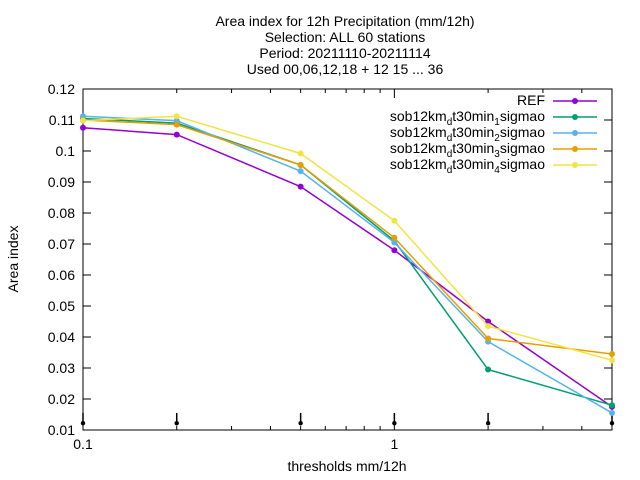 The width and height of the screenshot is (640, 480). What do you see at coordinates (61, 244) in the screenshot?
I see `y-tick-label: 0.07` at bounding box center [61, 244].